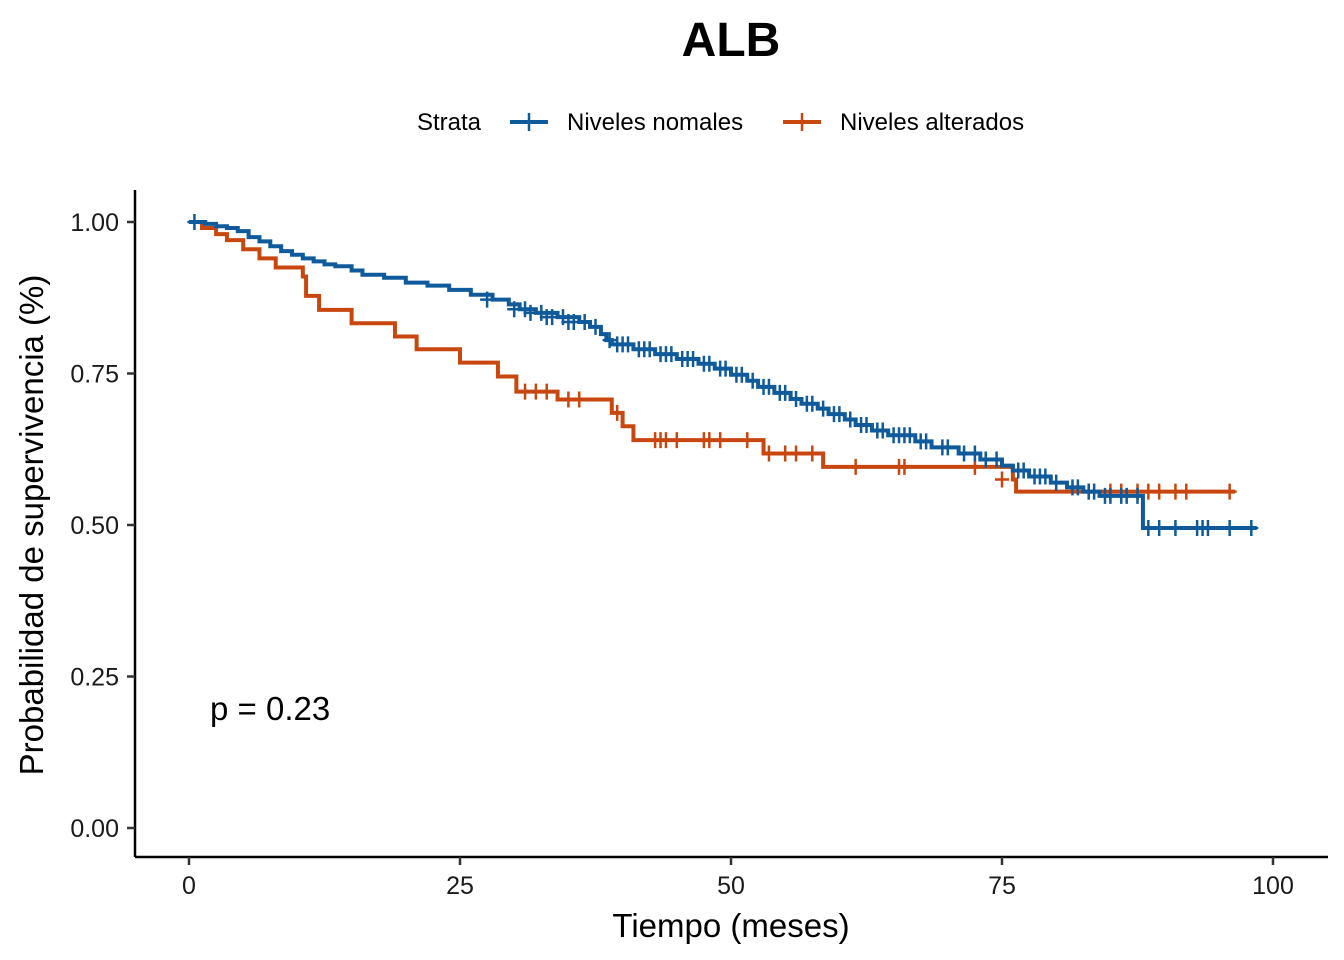 The image size is (1344, 960). Describe the element at coordinates (270, 708) in the screenshot. I see `p-value-annotation: p = 0.23` at that location.